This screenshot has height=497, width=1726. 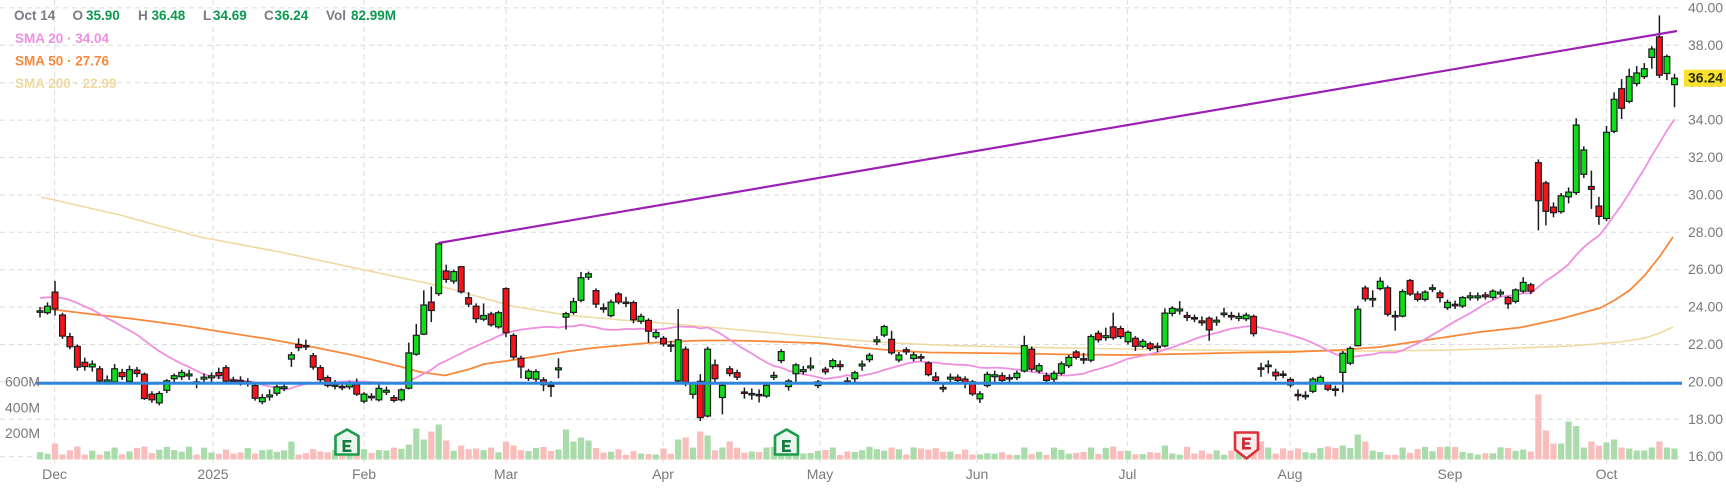 I want to click on svg-text: 35.90, so click(x=103, y=15).